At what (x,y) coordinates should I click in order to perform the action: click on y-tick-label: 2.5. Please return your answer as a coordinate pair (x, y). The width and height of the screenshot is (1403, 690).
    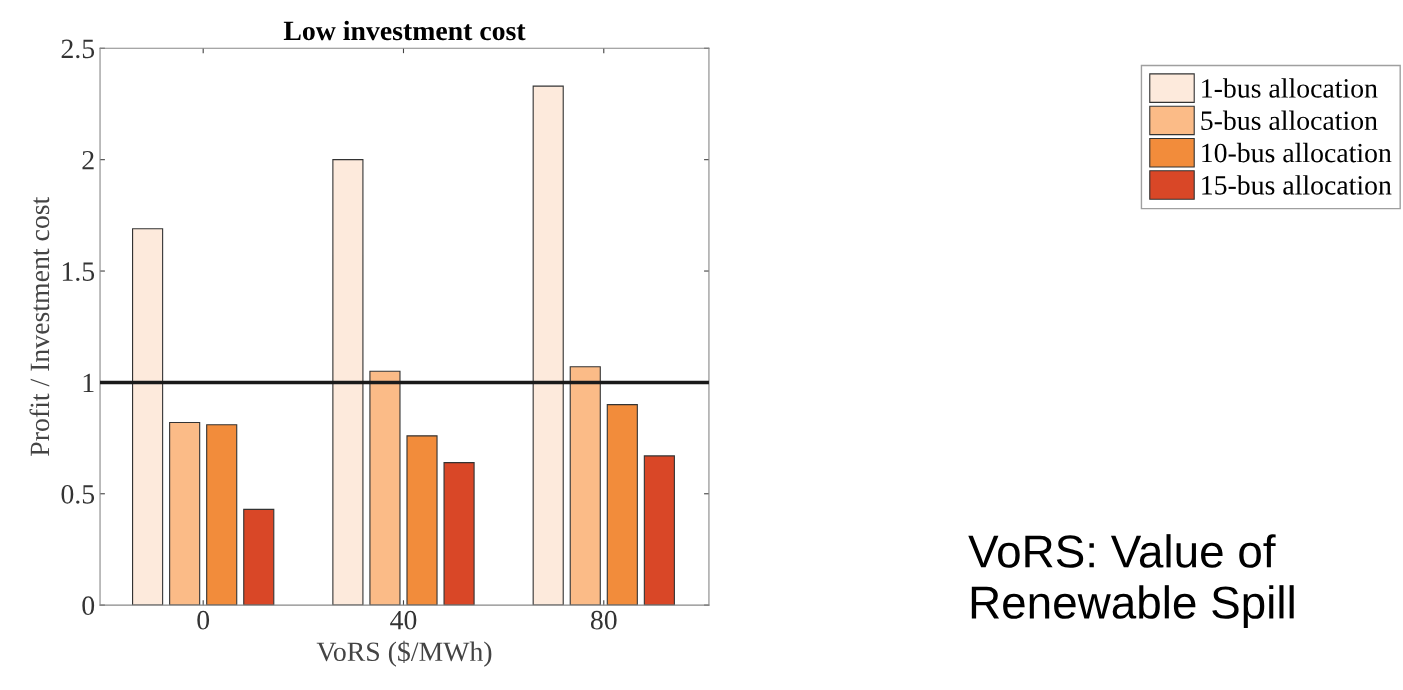
    Looking at the image, I should click on (78, 49).